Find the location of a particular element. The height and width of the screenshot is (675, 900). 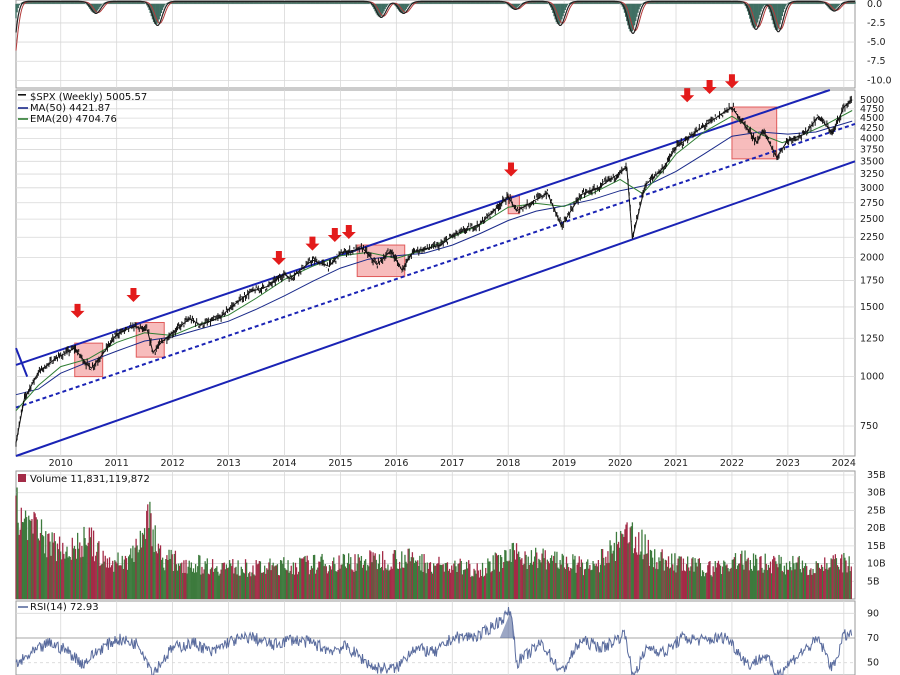

rsi-y-tick-label: 50 is located at coordinates (873, 663).